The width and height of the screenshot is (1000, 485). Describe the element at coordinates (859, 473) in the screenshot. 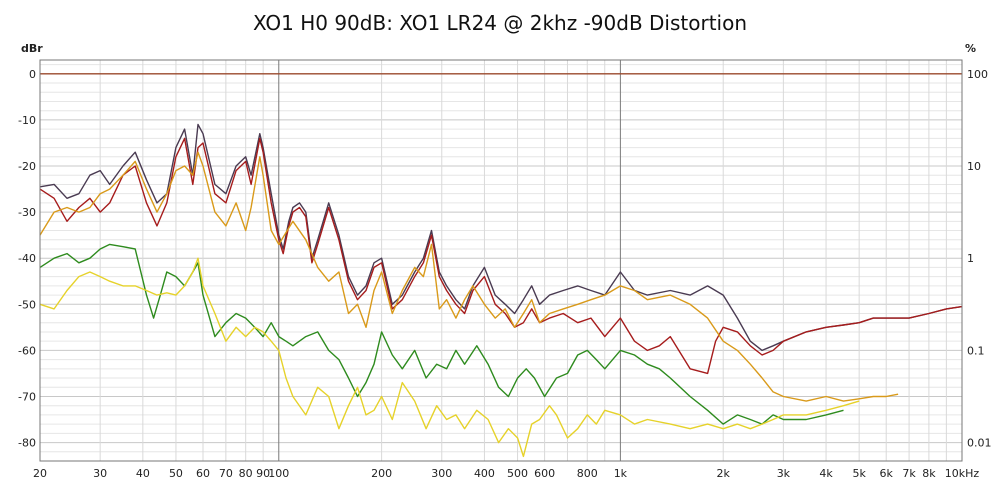

I see `x-tick-label: 5k` at that location.